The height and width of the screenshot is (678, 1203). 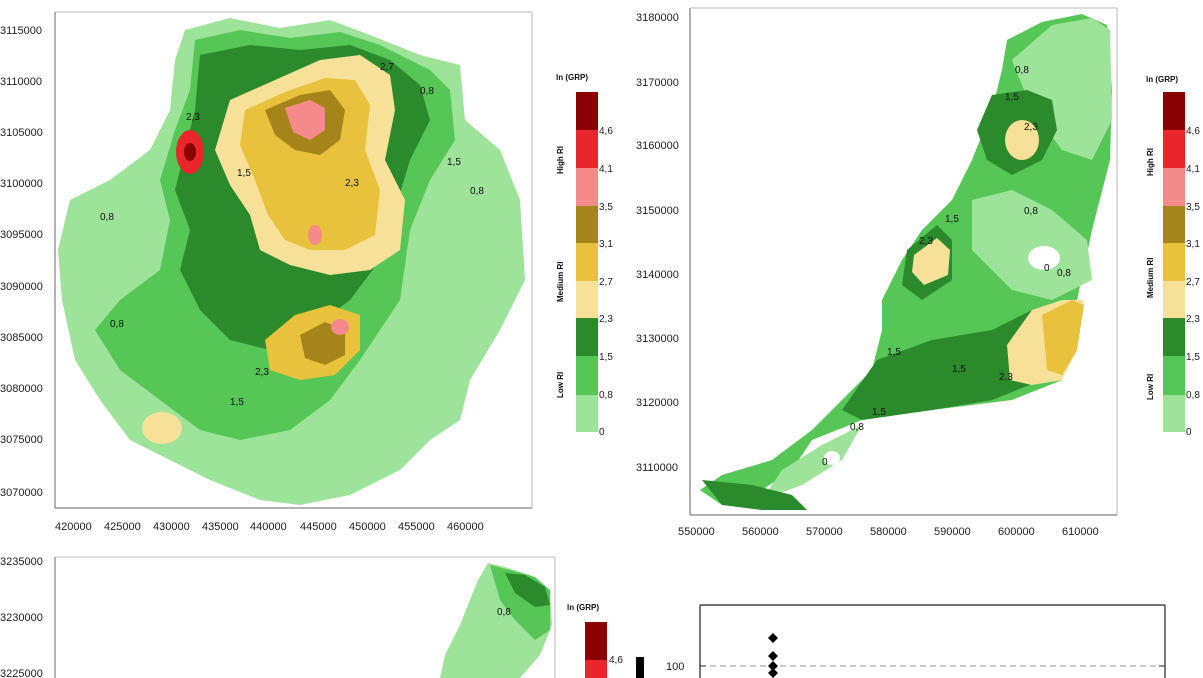 I want to click on x-tick-label: 440000, so click(x=268, y=527).